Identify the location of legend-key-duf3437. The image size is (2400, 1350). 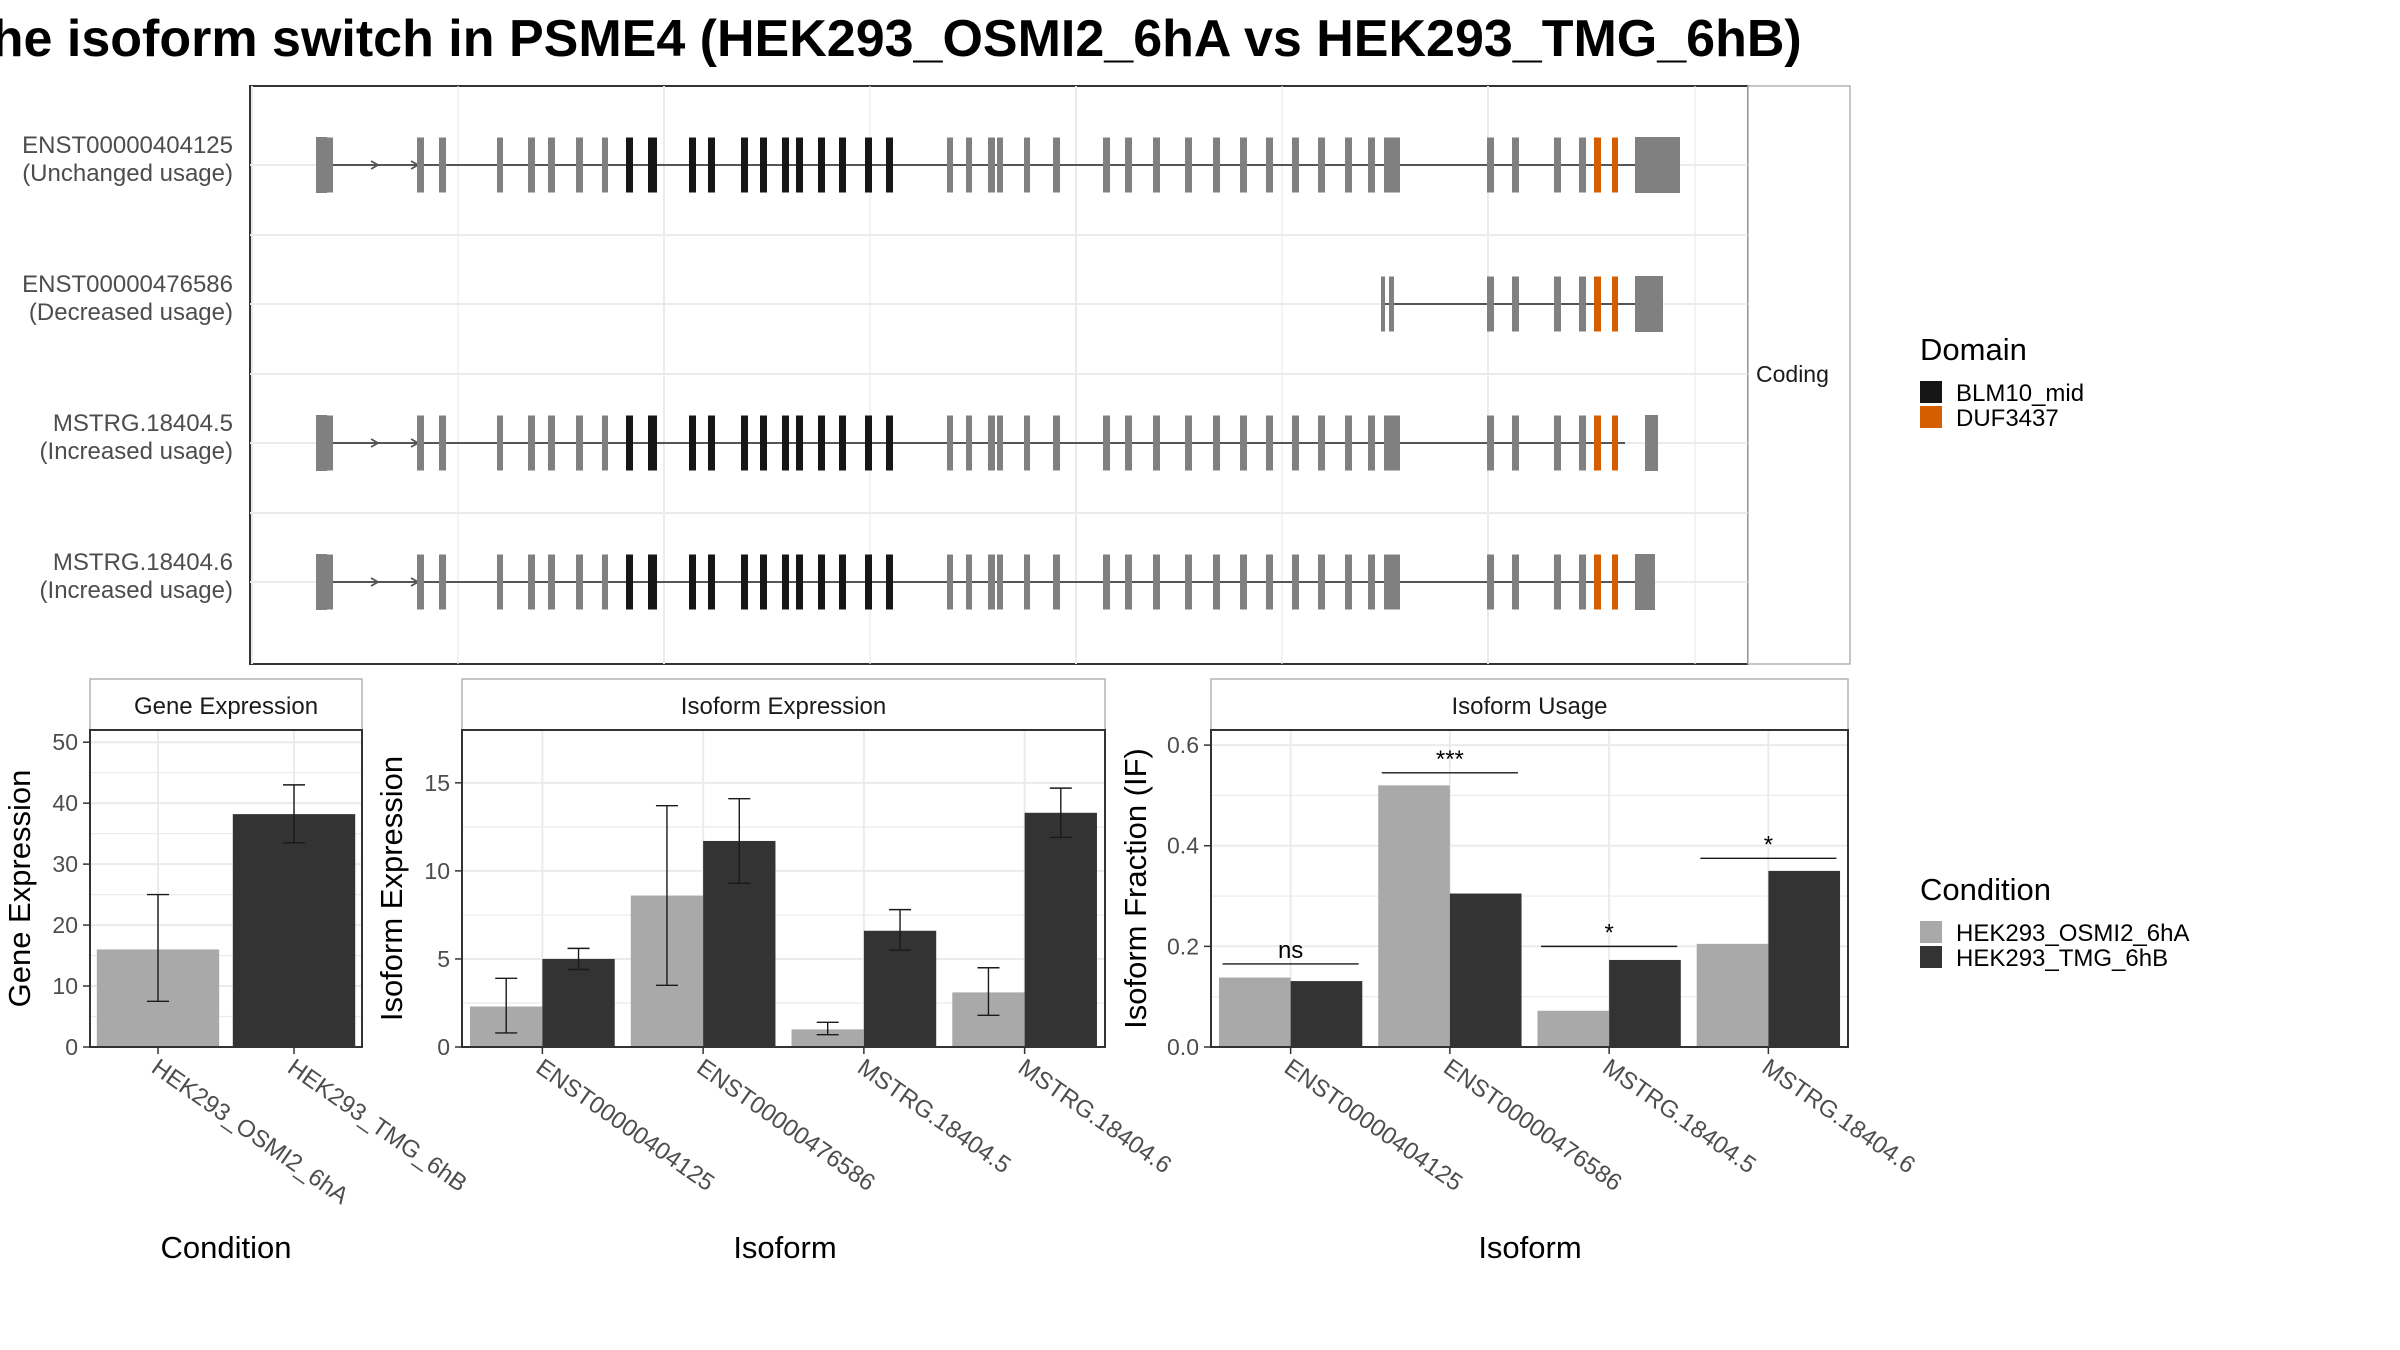
(1931, 417).